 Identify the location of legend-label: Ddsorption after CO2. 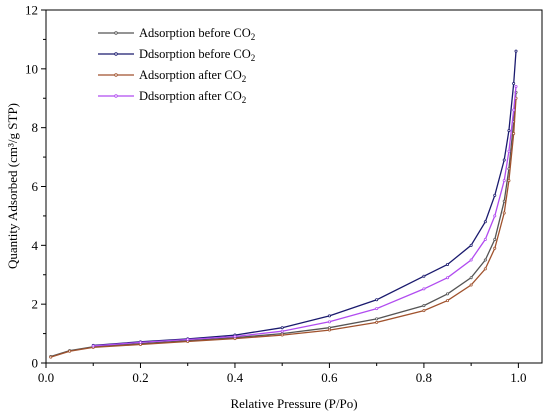
(192, 97).